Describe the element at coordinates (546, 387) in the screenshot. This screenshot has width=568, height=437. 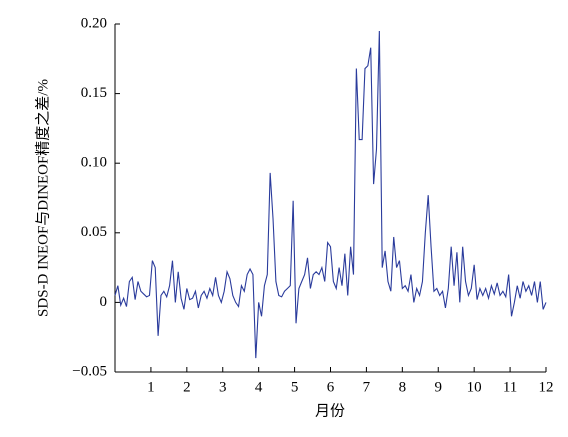
I see `x-tick-label: 12` at that location.